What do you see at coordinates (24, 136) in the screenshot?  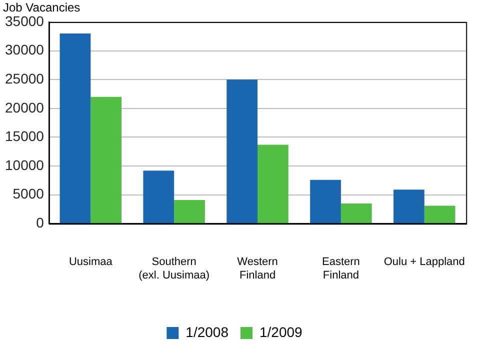 I see `y-tick-label: 15000` at bounding box center [24, 136].